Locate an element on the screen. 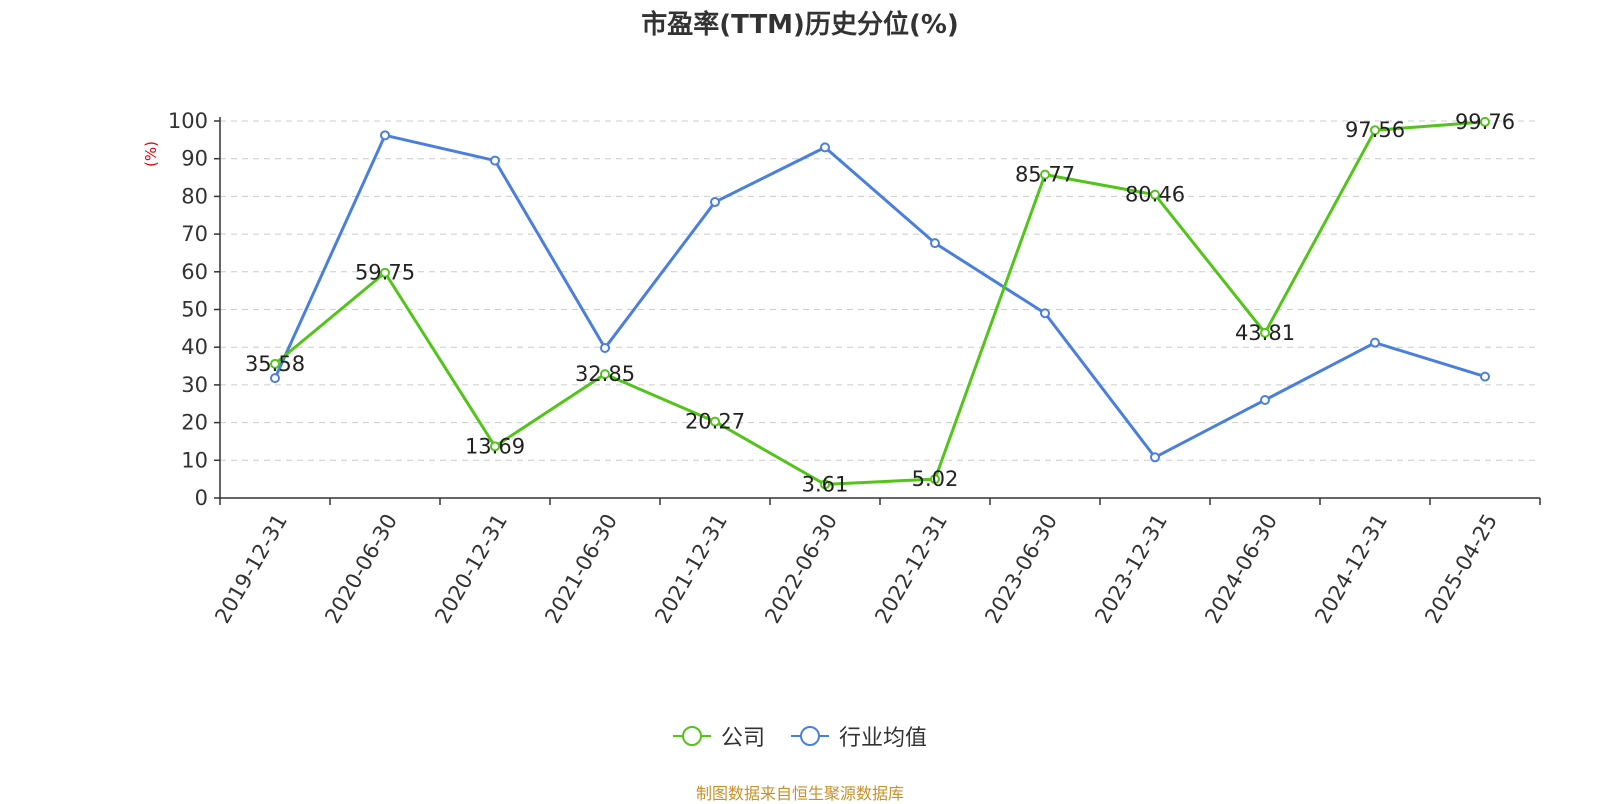 The width and height of the screenshot is (1600, 804). legend: 公司 行业均值 is located at coordinates (800, 736).